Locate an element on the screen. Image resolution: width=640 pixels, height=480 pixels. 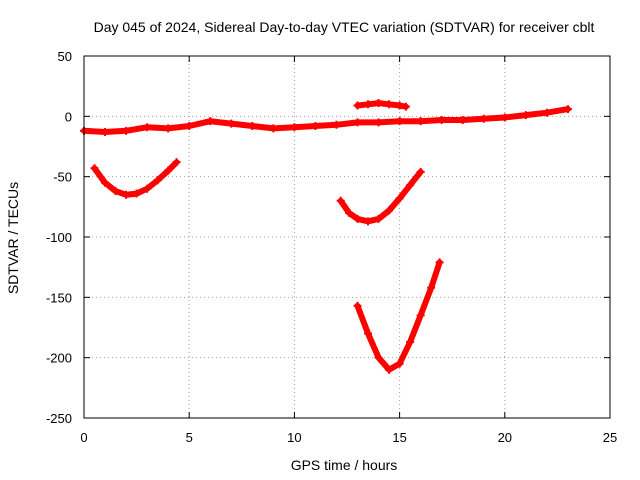
y-tick-label: 50 is located at coordinates (65, 56).